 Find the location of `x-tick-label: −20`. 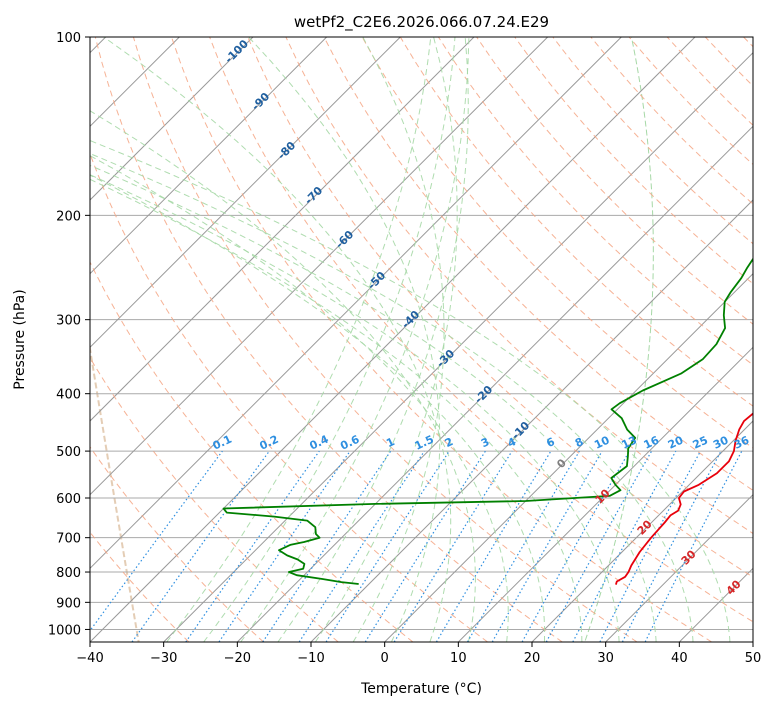

x-tick-label: −20 is located at coordinates (237, 658).